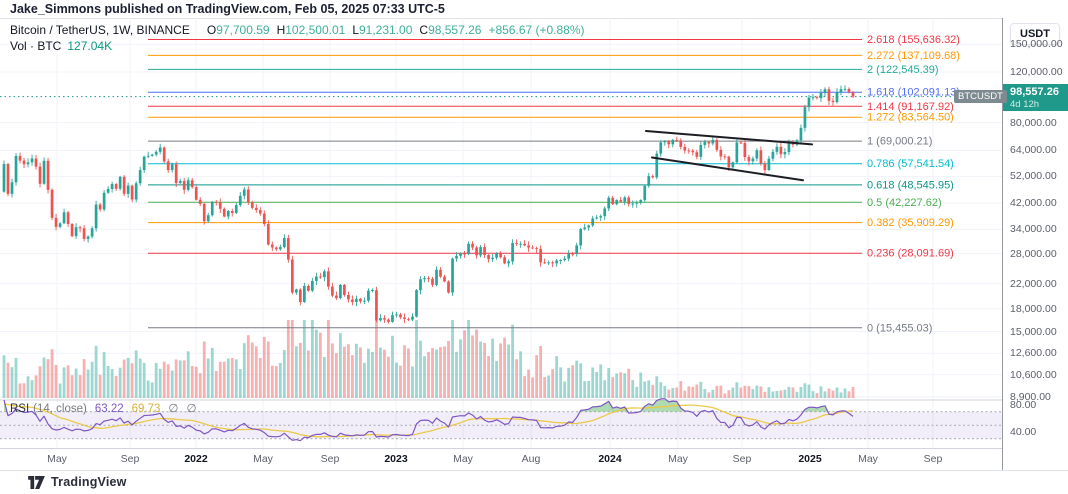  Describe the element at coordinates (173, 409) in the screenshot. I see `rsi-upper-band-empty: ∅` at that location.